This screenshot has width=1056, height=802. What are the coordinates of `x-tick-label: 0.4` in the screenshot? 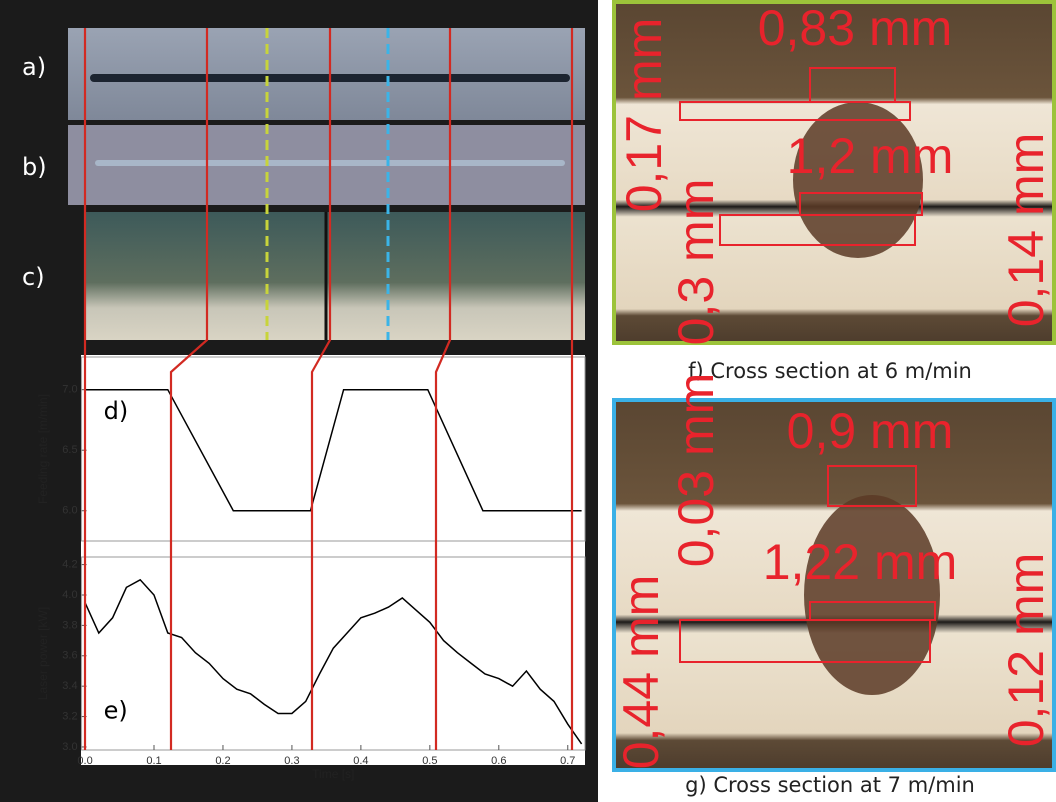 It's located at (360, 761).